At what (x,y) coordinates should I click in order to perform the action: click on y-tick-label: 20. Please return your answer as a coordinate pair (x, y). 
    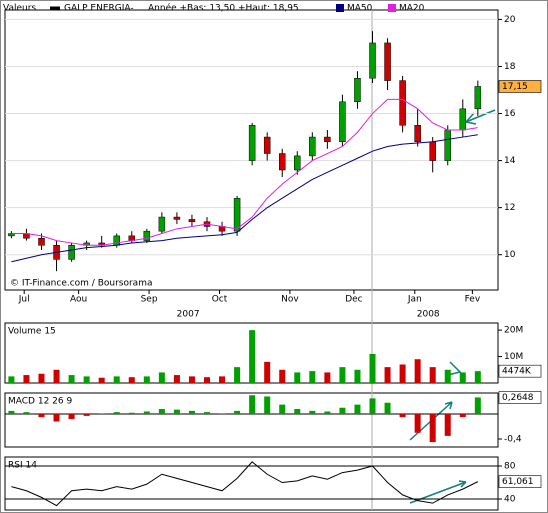
    Looking at the image, I should click on (510, 20).